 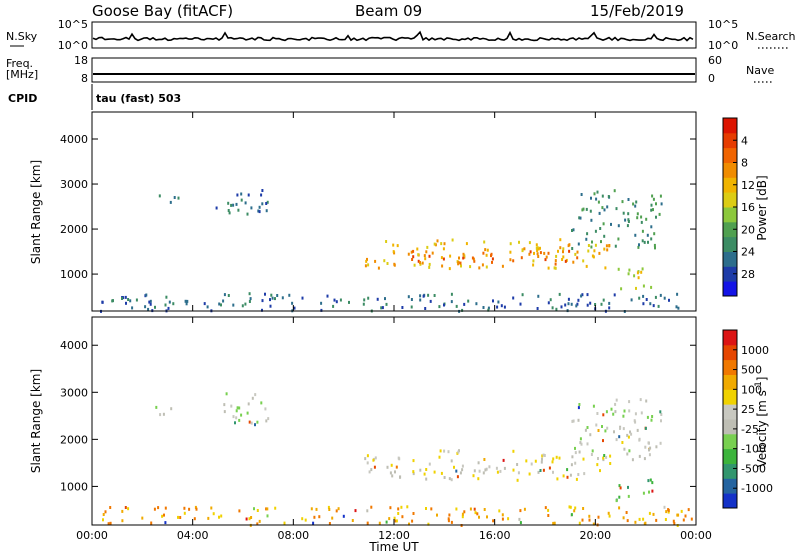 What do you see at coordinates (495, 535) in the screenshot?
I see `x-tick-label: 16:00` at bounding box center [495, 535].